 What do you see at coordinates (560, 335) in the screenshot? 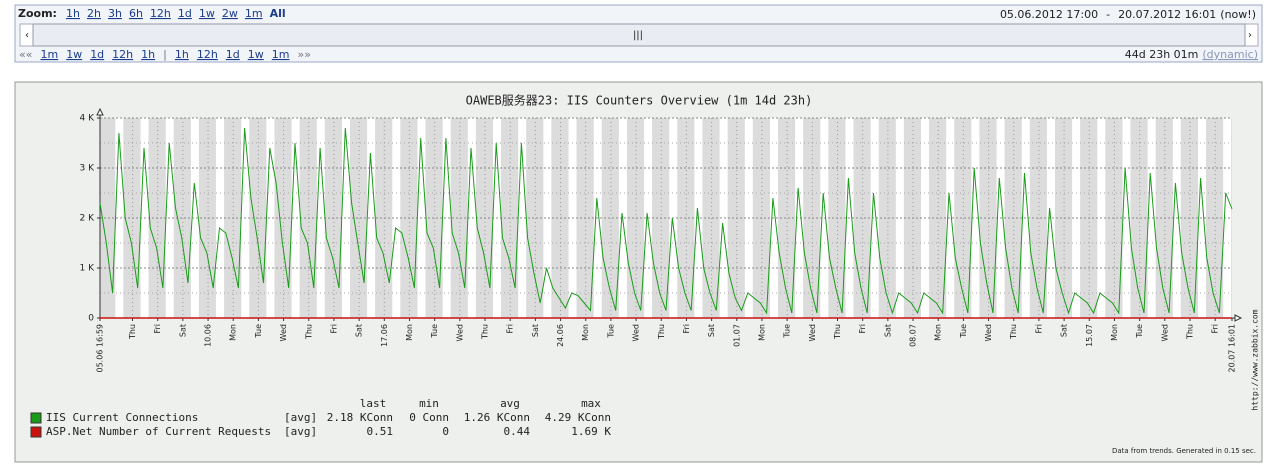
I see `x-tick-label: 24.06` at bounding box center [560, 335].